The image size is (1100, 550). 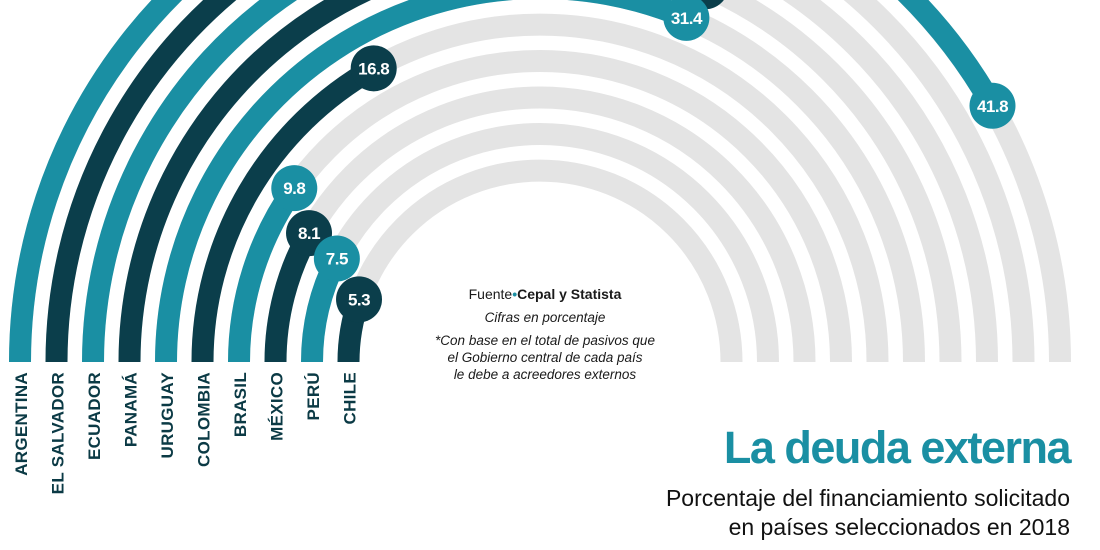 I want to click on value-label: 5.3, so click(x=359, y=299).